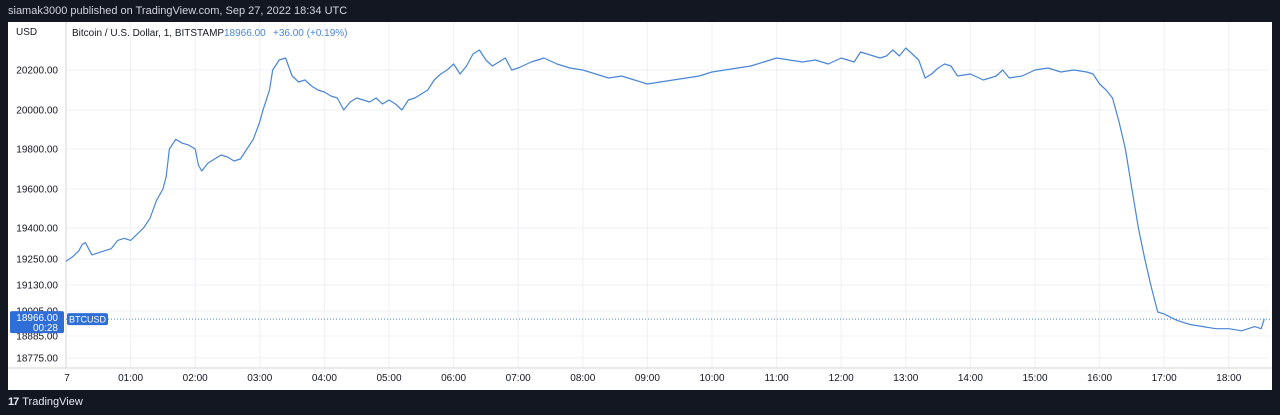 The image size is (1280, 415). What do you see at coordinates (905, 378) in the screenshot?
I see `time-tick-label: 13:00` at bounding box center [905, 378].